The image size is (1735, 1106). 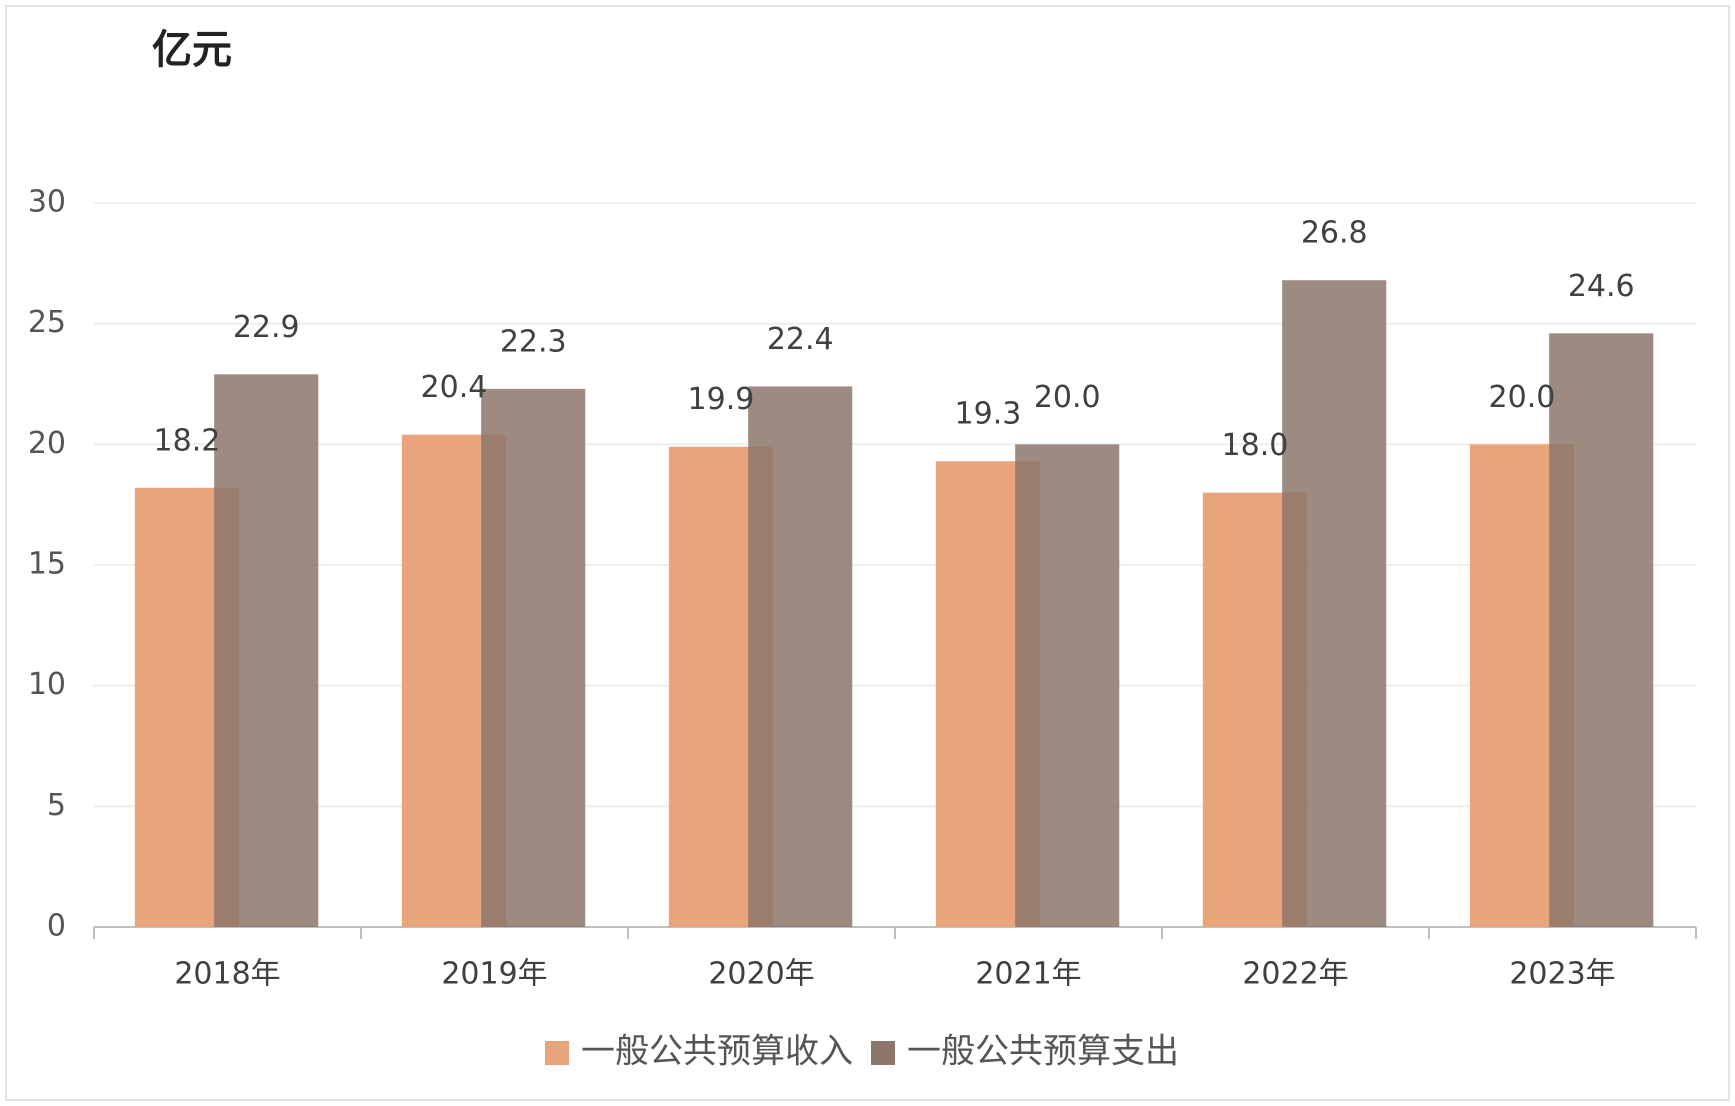 I want to click on y-tick-label: 10, so click(x=47, y=684).